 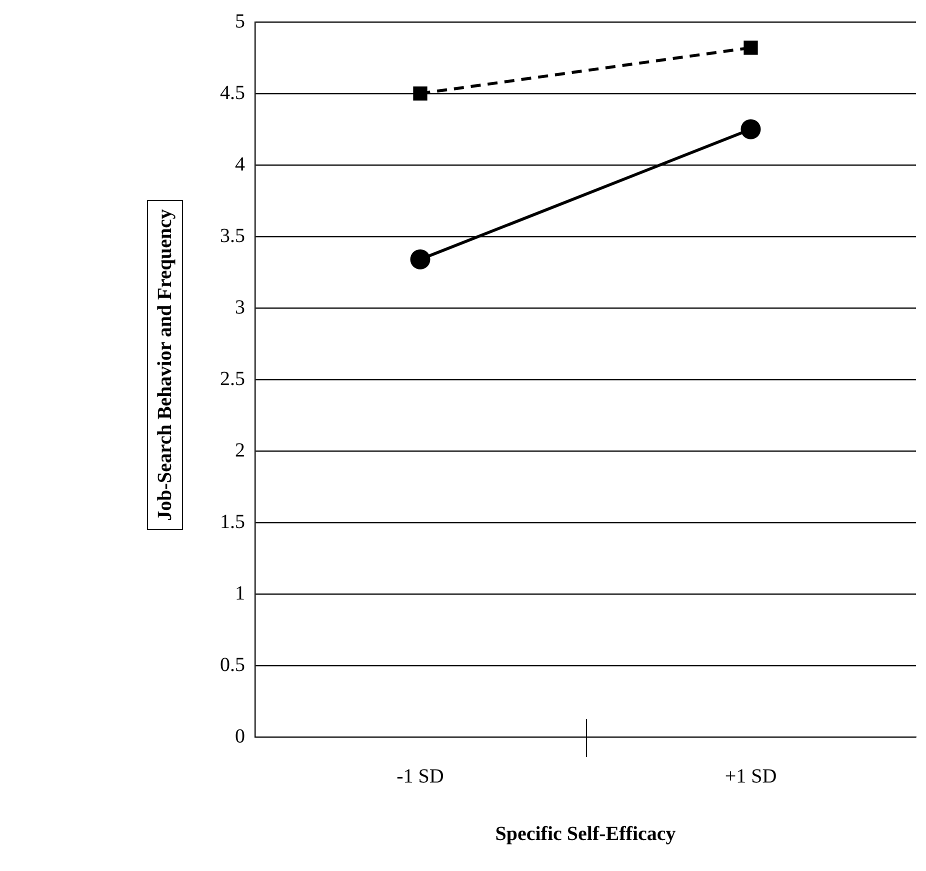 What do you see at coordinates (240, 593) in the screenshot?
I see `y-tick-label: 1` at bounding box center [240, 593].